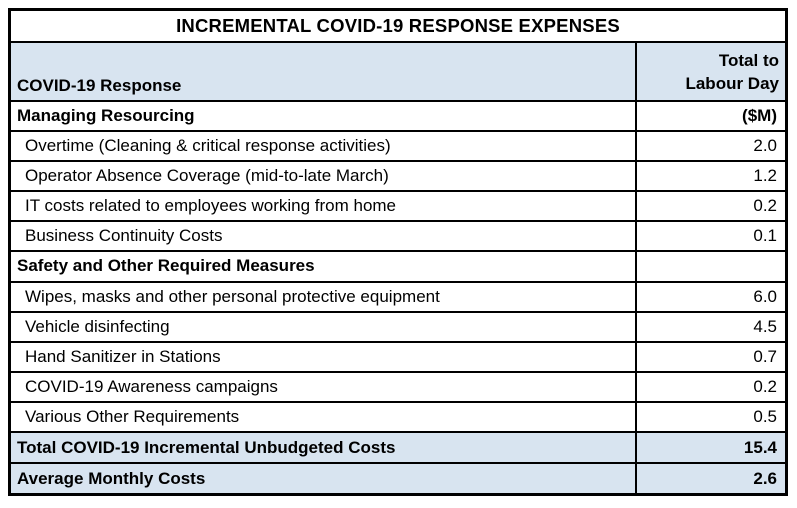 This screenshot has width=797, height=508. What do you see at coordinates (323, 326) in the screenshot?
I see `row-label: Vehicle disinfecting` at bounding box center [323, 326].